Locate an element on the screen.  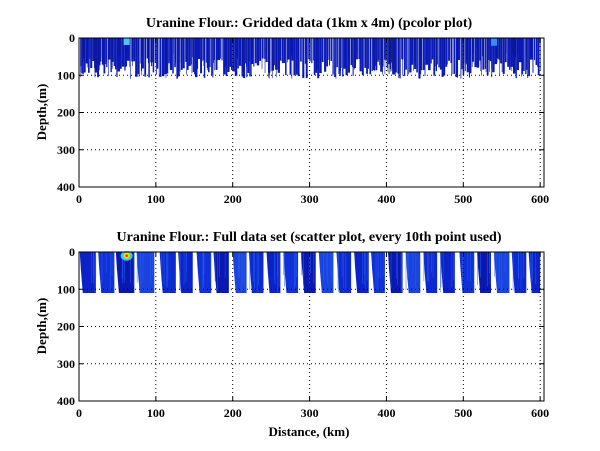
y-tick-label: 400 is located at coordinates (66, 187).